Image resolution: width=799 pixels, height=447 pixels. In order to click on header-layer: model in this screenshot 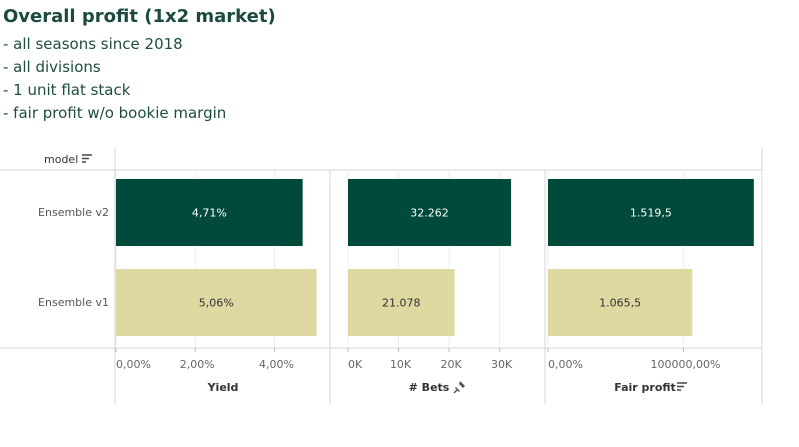, I will do `click(68, 159)`.